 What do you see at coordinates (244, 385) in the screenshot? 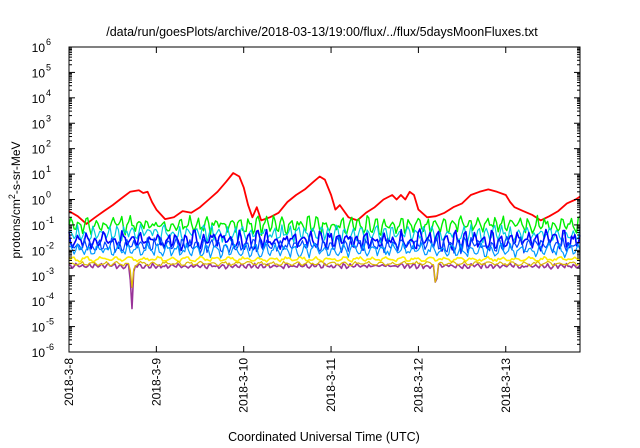
I see `x-tick-label: 2018-3-10` at bounding box center [244, 385].